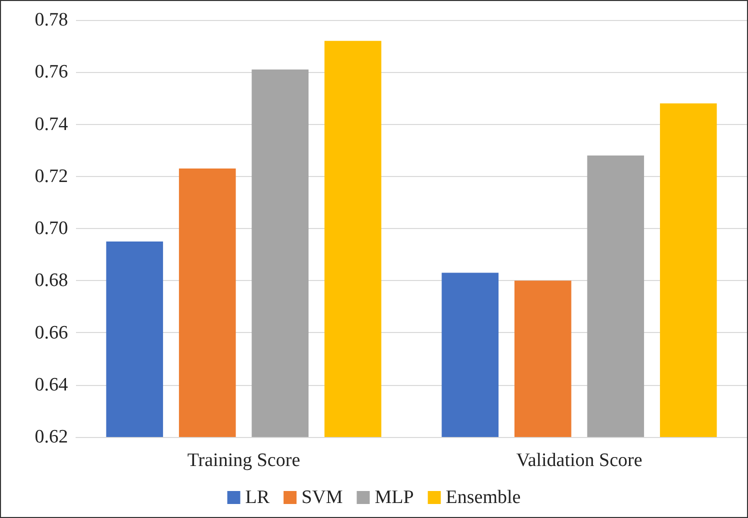 The width and height of the screenshot is (748, 518). What do you see at coordinates (579, 460) in the screenshot?
I see `x-tick-label: Validation Score` at bounding box center [579, 460].